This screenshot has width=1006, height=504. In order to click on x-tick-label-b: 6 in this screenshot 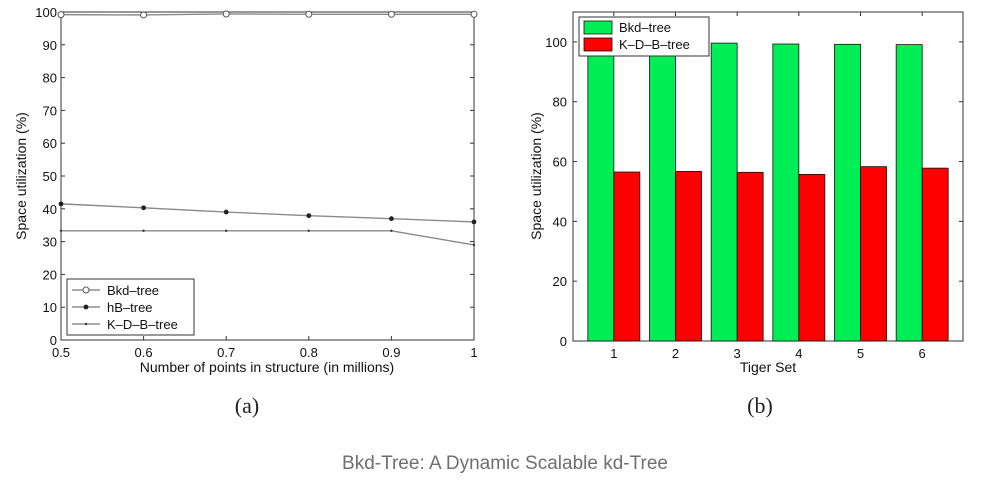, I will do `click(922, 353)`.